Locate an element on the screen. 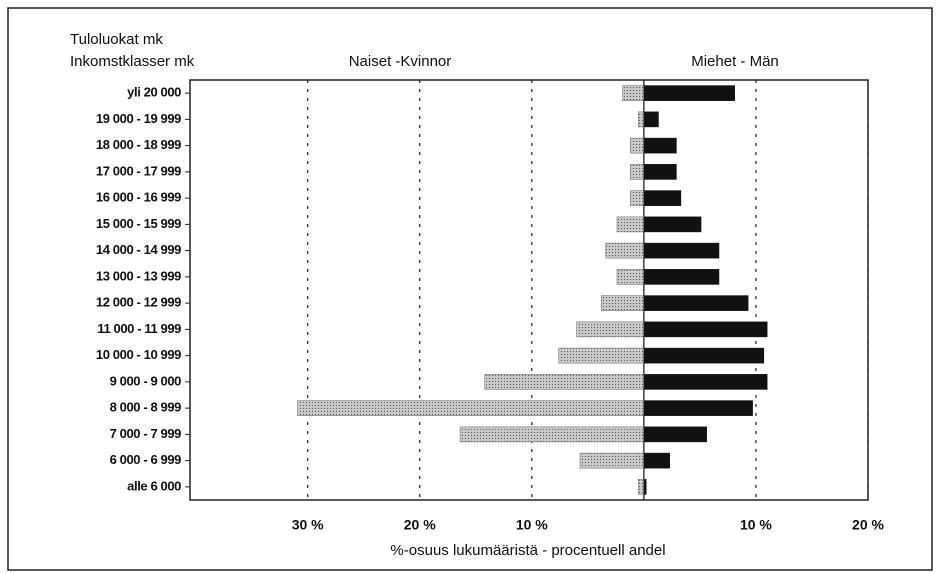 This screenshot has width=941, height=573. y-tick-label: 8 000 - 8 999 is located at coordinates (146, 407).